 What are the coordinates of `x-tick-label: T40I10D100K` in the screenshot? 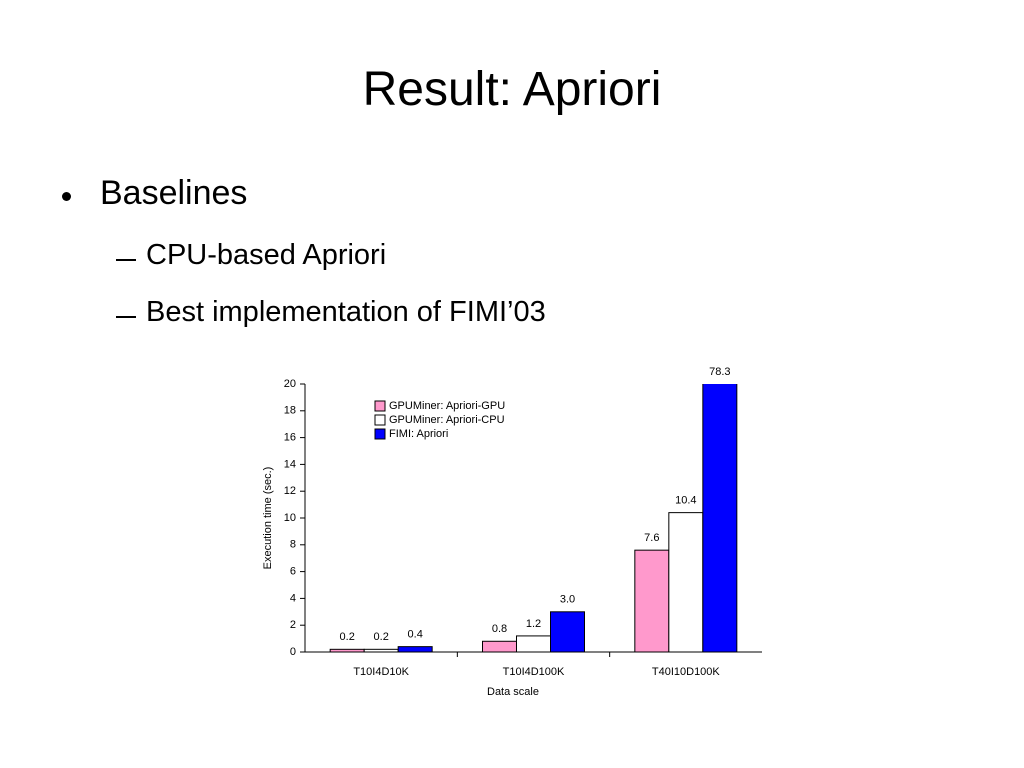 It's located at (686, 672).